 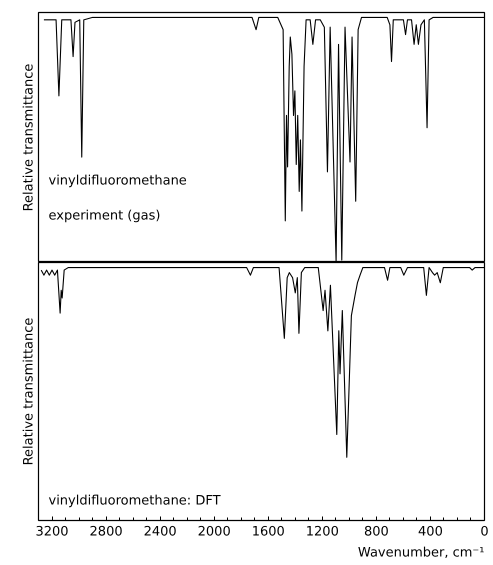 I want to click on x-tick-label: 3200, so click(x=52, y=532).